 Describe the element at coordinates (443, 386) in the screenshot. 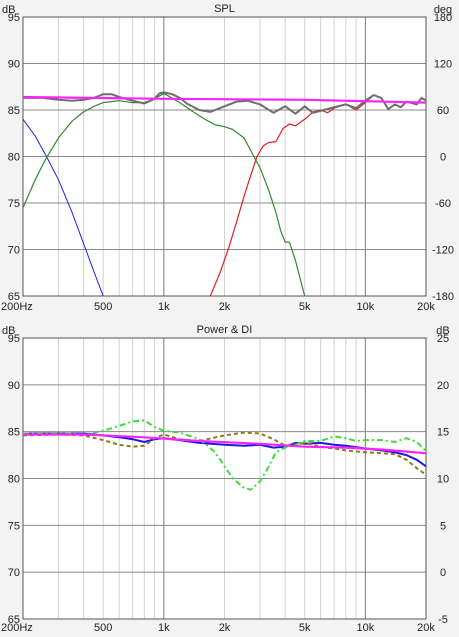

I see `y2-tick-label: 20` at that location.